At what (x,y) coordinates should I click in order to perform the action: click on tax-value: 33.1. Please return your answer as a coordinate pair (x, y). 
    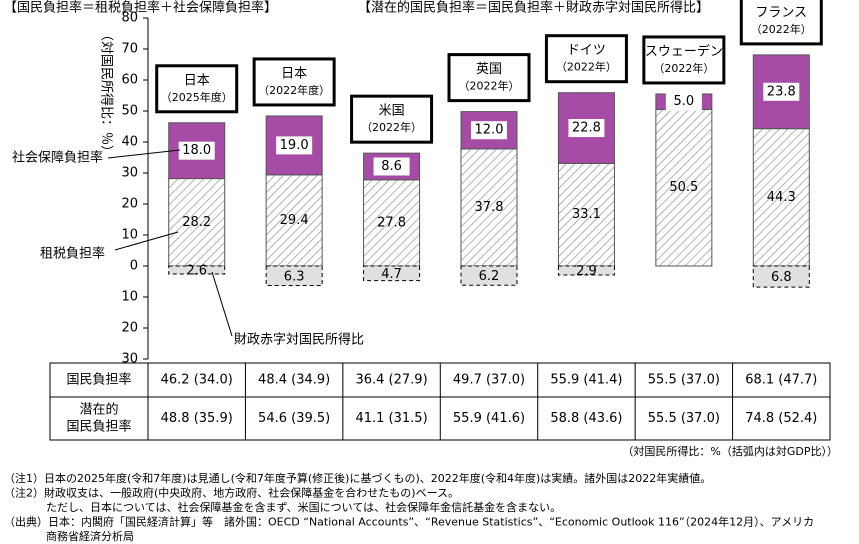
    Looking at the image, I should click on (586, 214).